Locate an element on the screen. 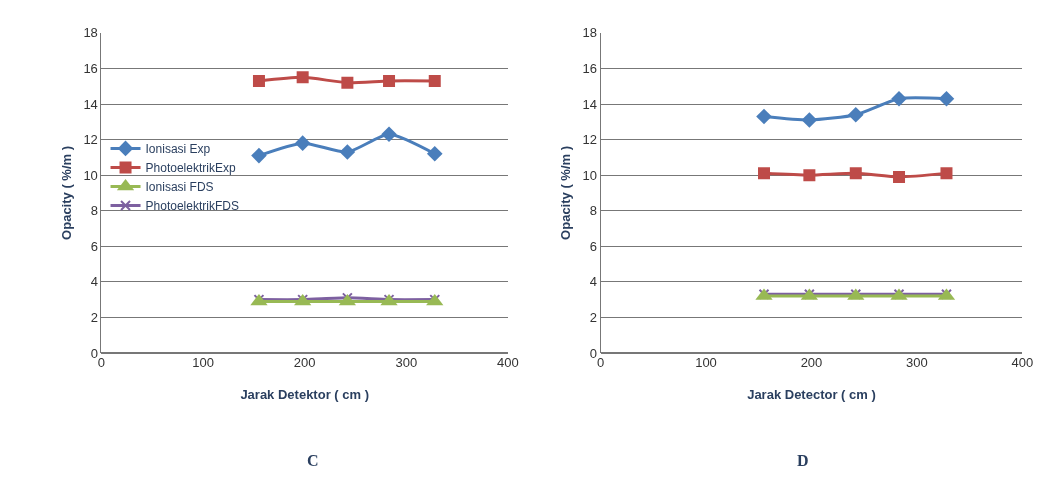 The width and height of the screenshot is (1064, 489). text: D is located at coordinates (803, 460).